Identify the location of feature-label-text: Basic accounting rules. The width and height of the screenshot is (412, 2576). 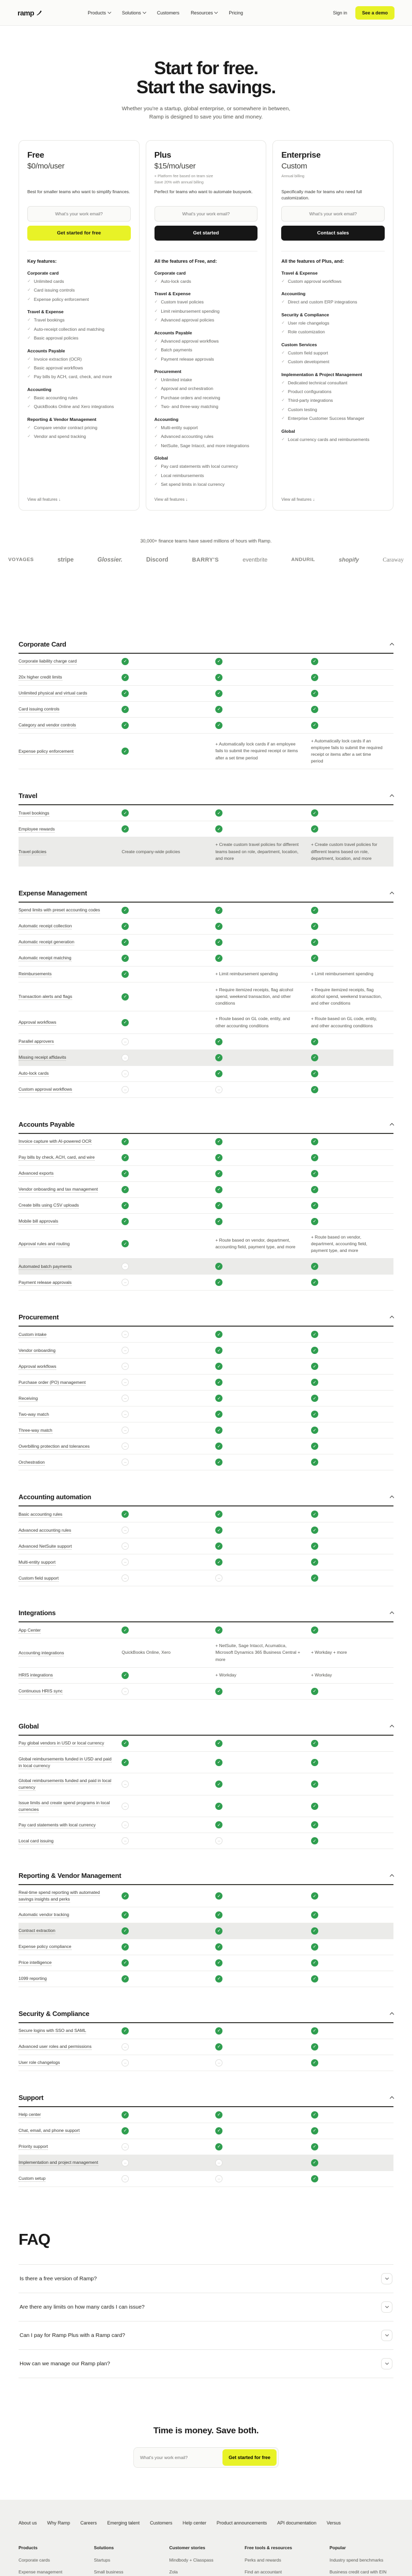
(41, 1514).